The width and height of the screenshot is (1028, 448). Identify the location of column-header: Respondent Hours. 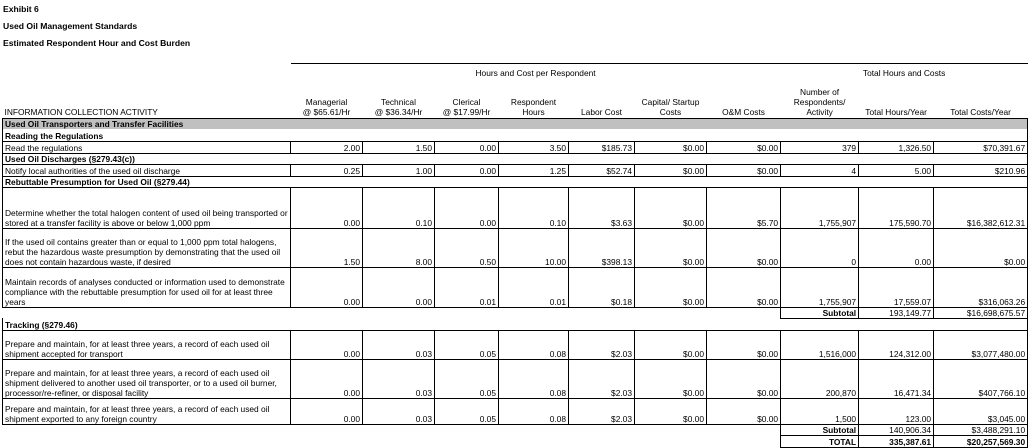
(534, 100).